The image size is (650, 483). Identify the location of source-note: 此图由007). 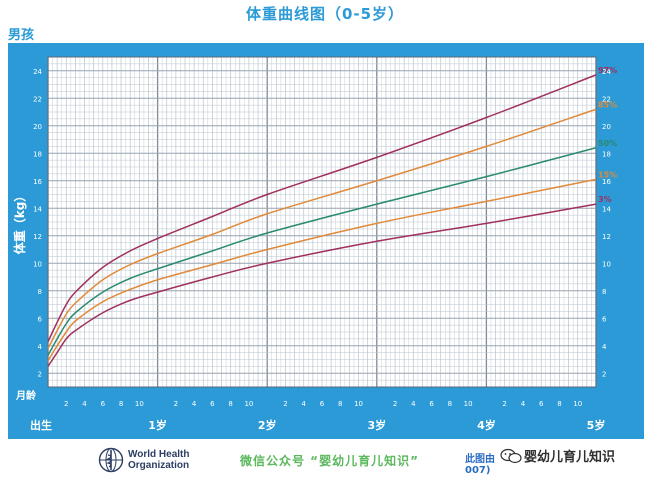
(557, 463).